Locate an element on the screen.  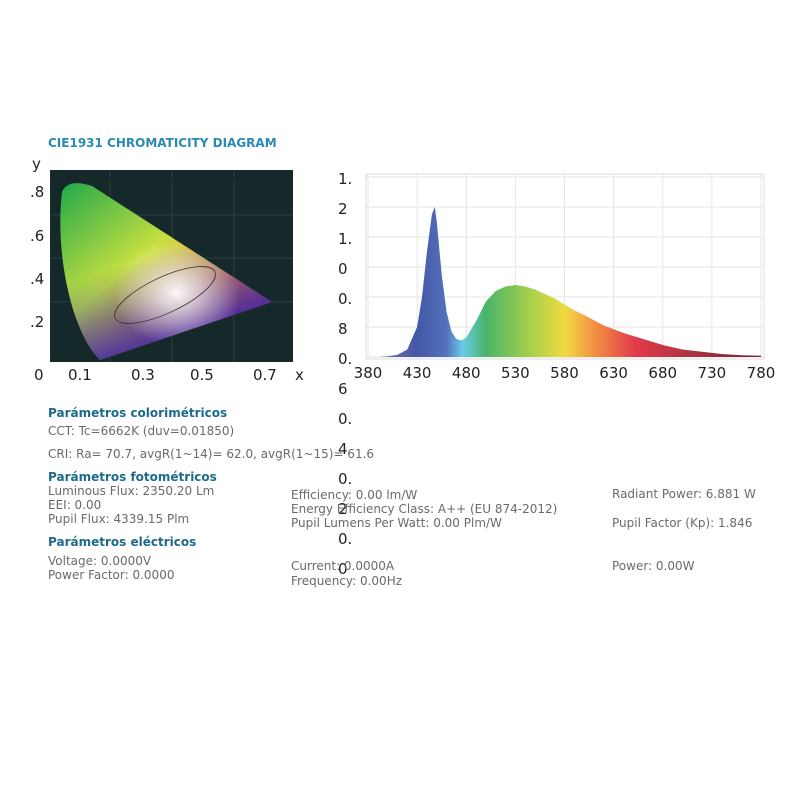
param: Pupil Flux: 4339.15 Plm is located at coordinates (119, 519).